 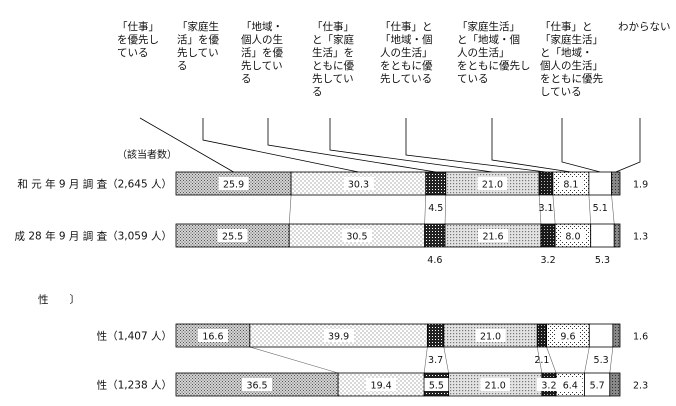 I want to click on value-label: 1.9, so click(x=640, y=185).